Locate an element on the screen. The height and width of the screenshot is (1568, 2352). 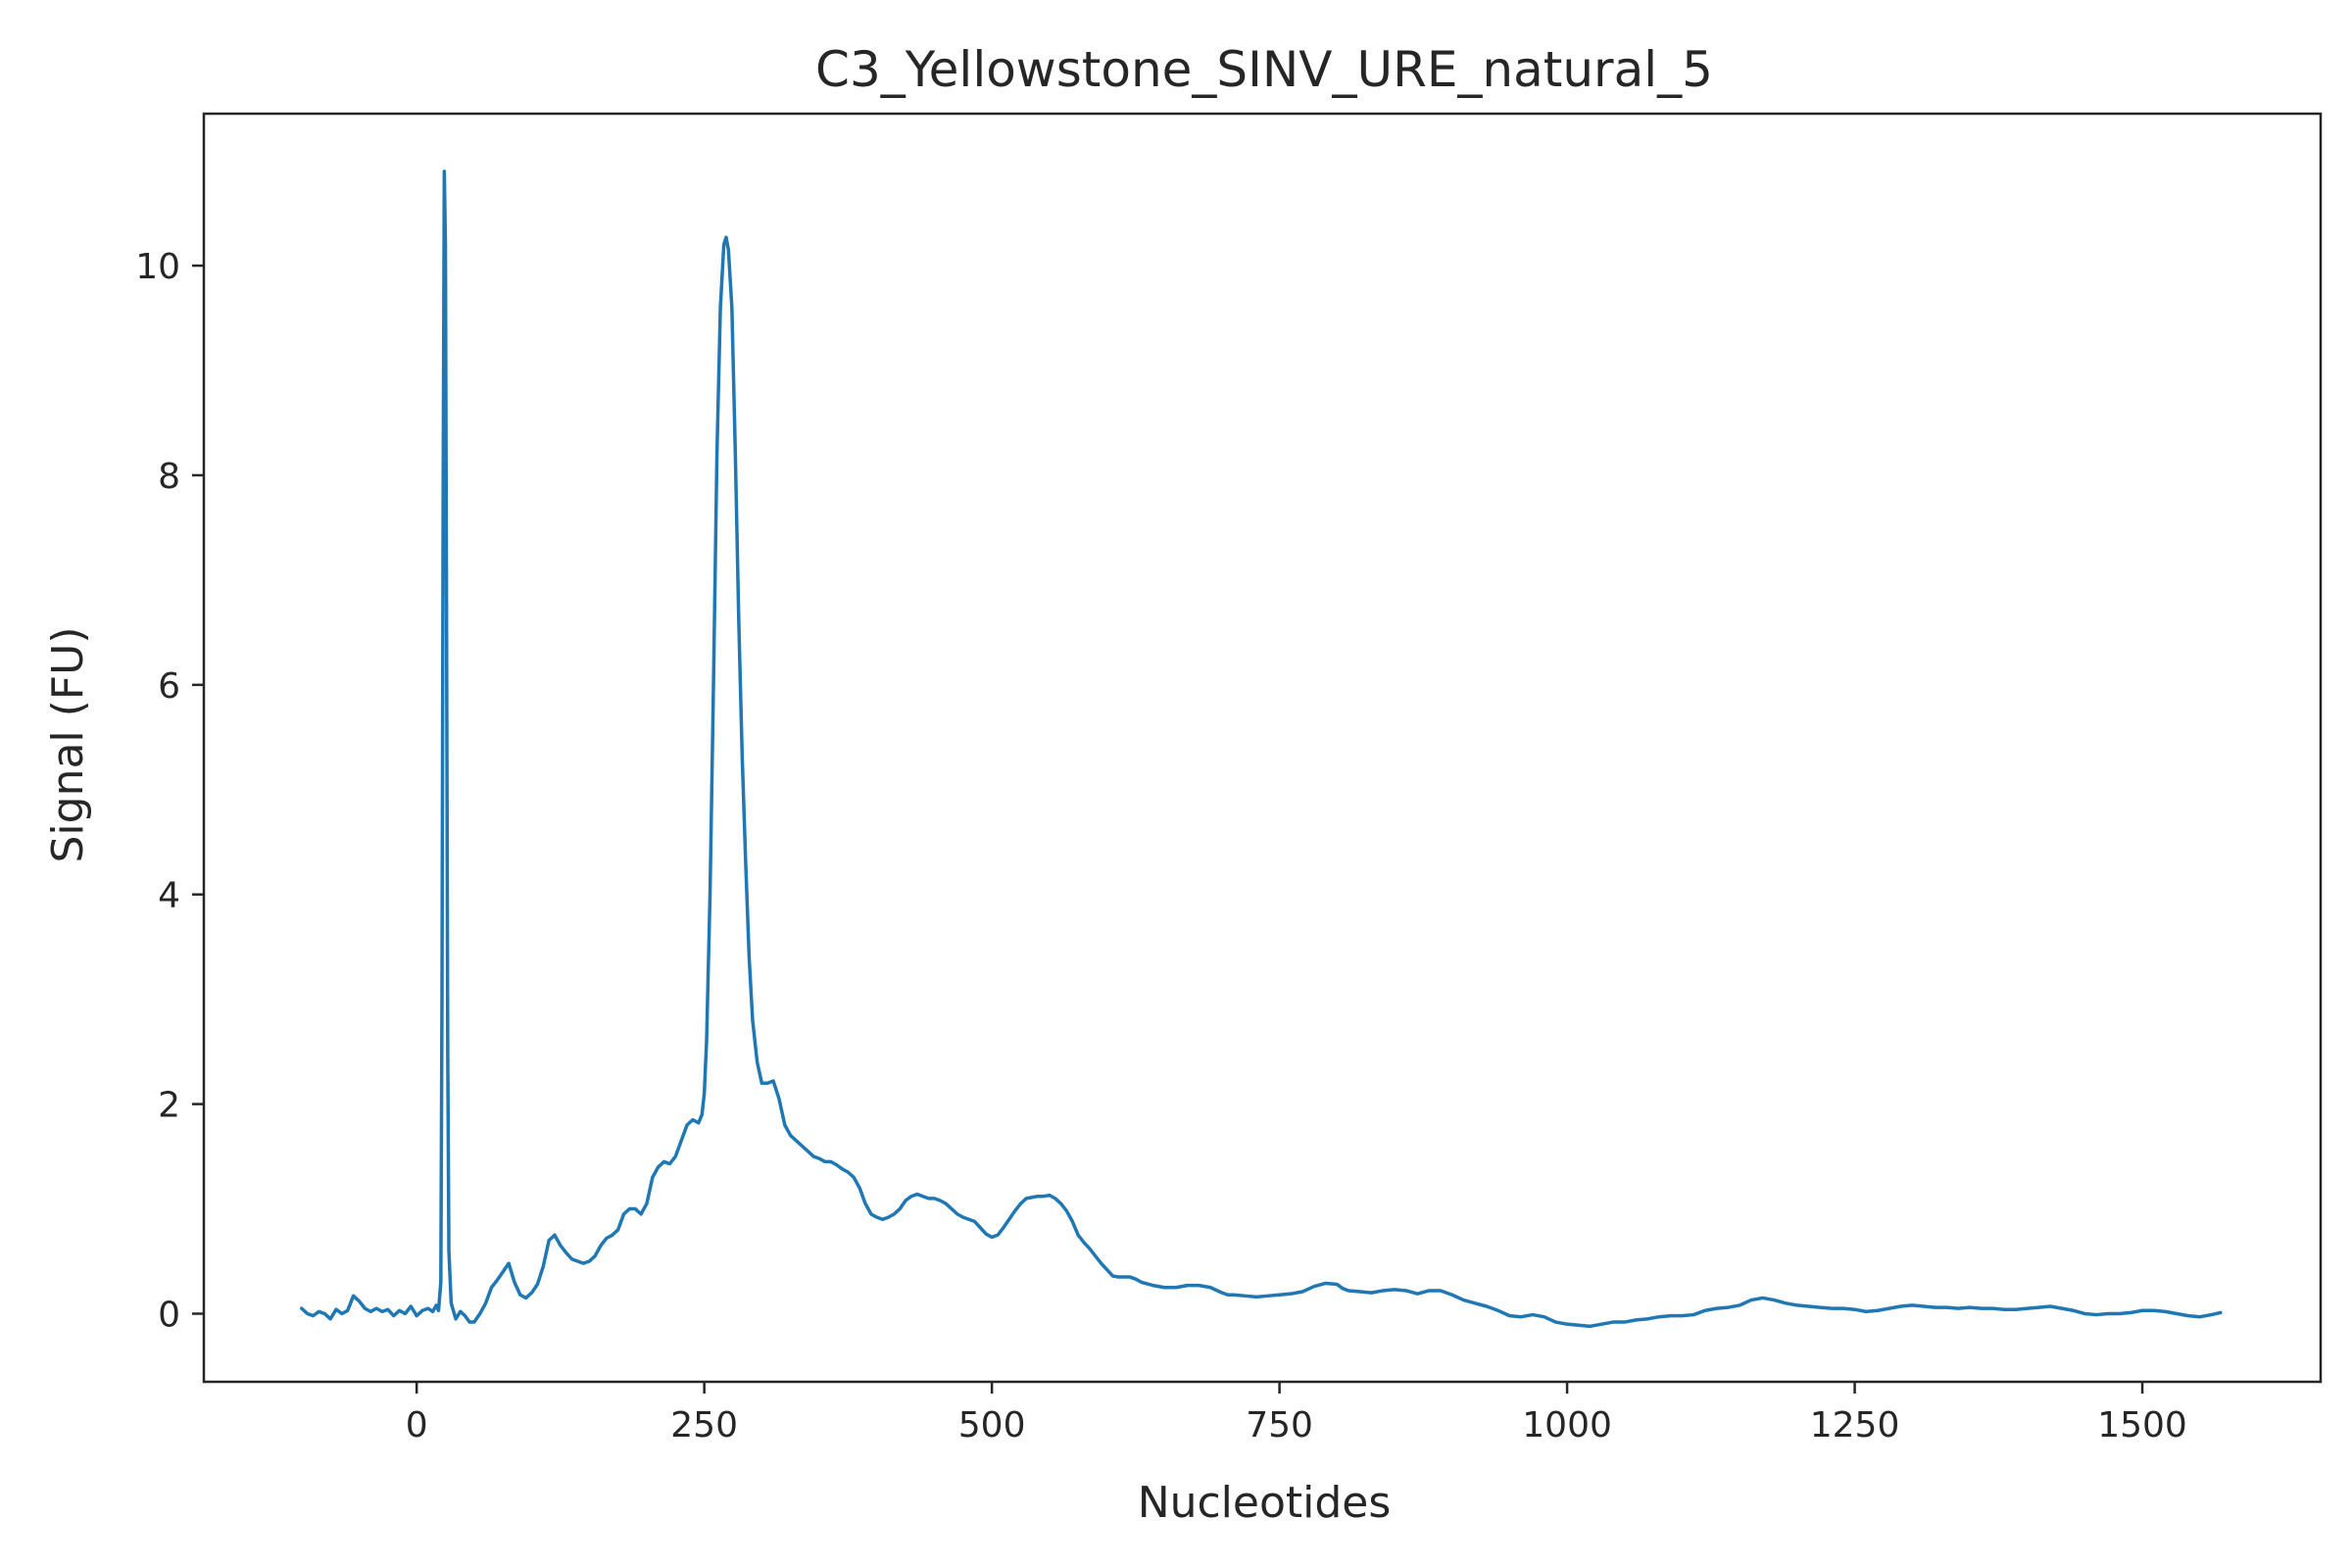
x-tick-label: 0 is located at coordinates (417, 1425).